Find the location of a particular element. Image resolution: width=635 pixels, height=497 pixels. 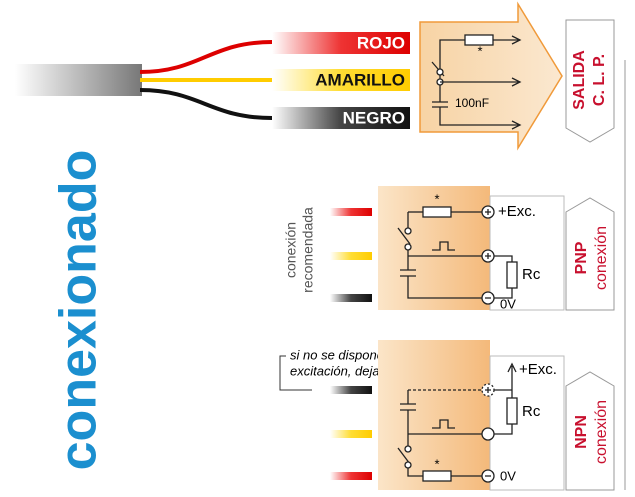

wire-label: ROJO is located at coordinates (381, 42).